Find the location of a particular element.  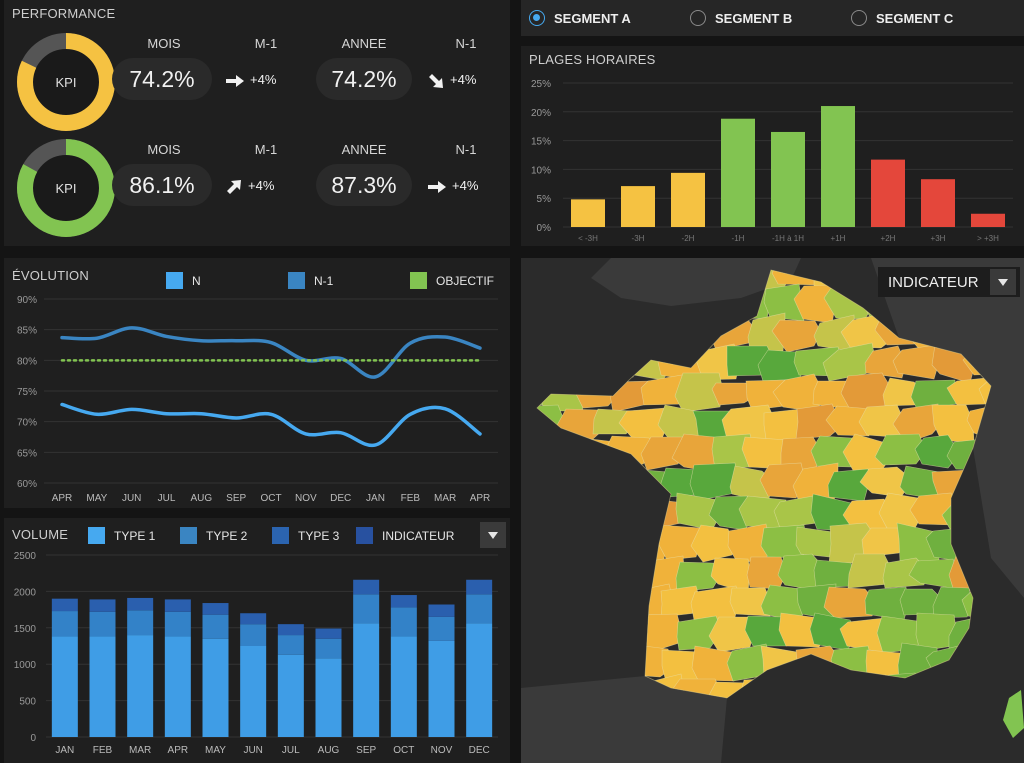

indicateur-dropdown: INDICATEUR is located at coordinates (949, 282).